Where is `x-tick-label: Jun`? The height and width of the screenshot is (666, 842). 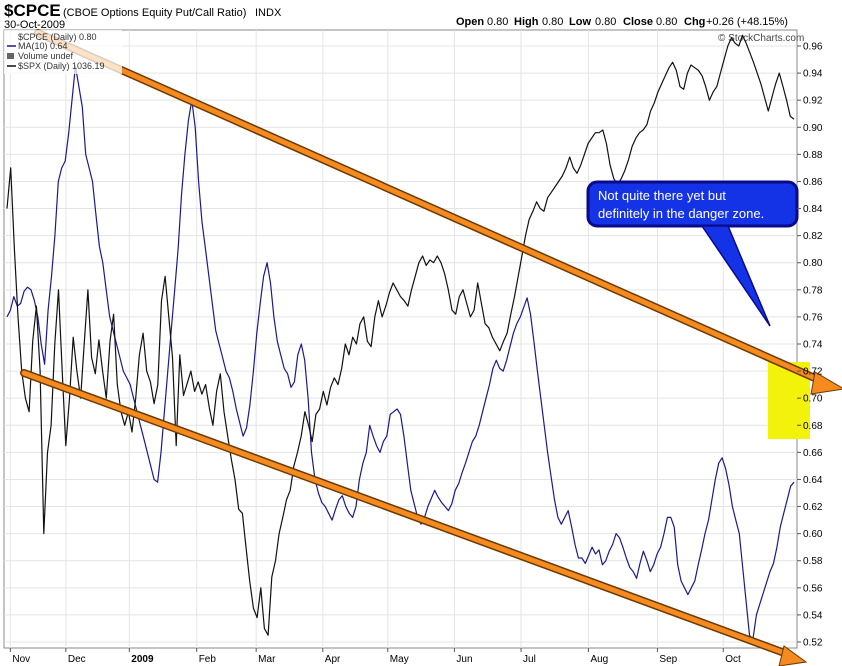 x-tick-label: Jun is located at coordinates (464, 659).